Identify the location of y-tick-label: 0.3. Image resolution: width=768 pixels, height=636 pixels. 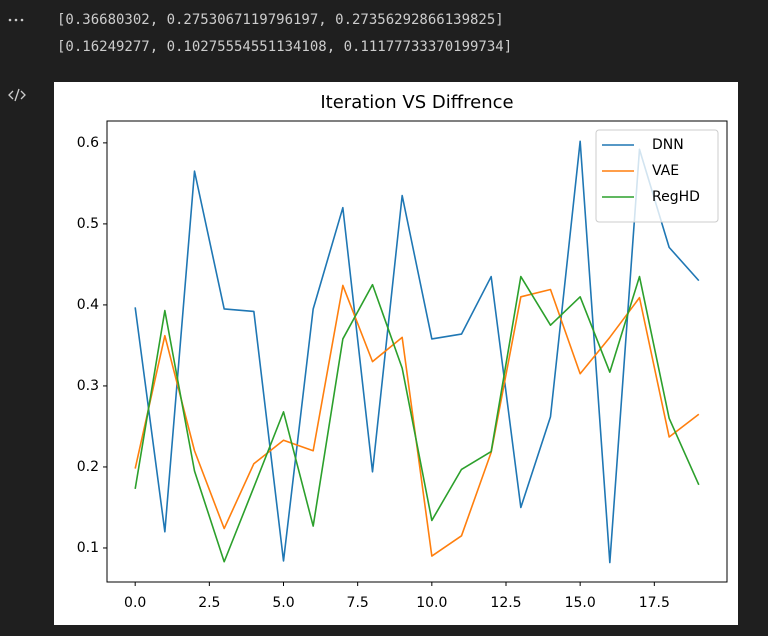
(88, 386).